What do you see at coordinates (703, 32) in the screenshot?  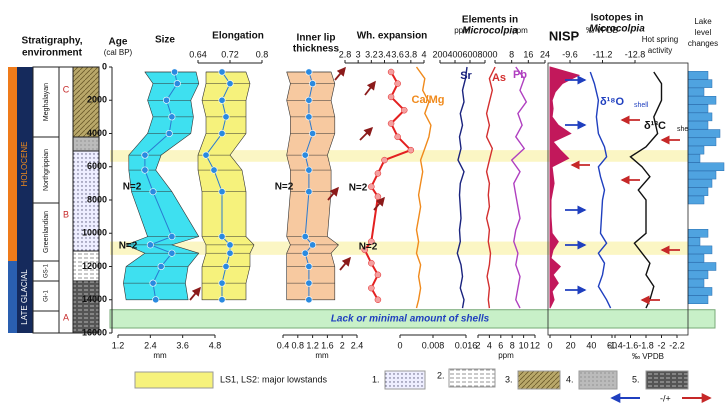 I see `panel-title: level` at bounding box center [703, 32].